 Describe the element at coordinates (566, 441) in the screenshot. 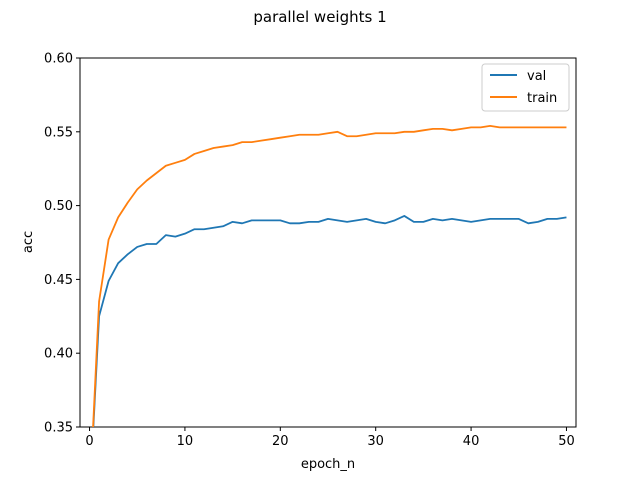

I see `x-tick-label: 50` at that location.